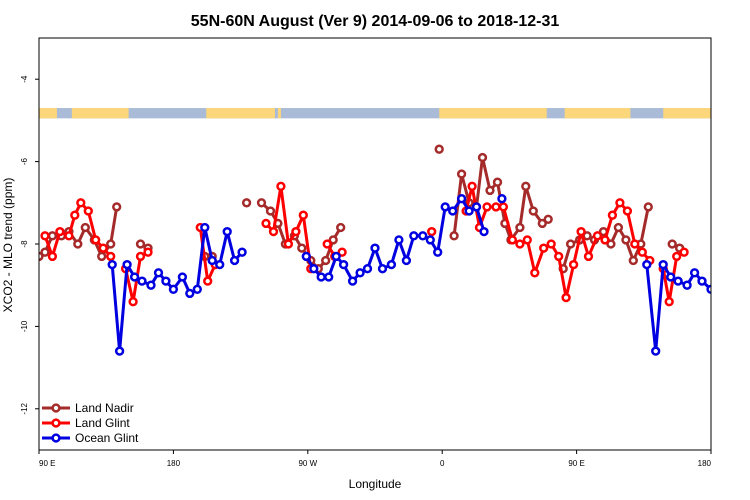 The height and width of the screenshot is (500, 750). Describe the element at coordinates (8, 245) in the screenshot. I see `y-axis-label: XCO2 - MLO trend (ppm)` at that location.